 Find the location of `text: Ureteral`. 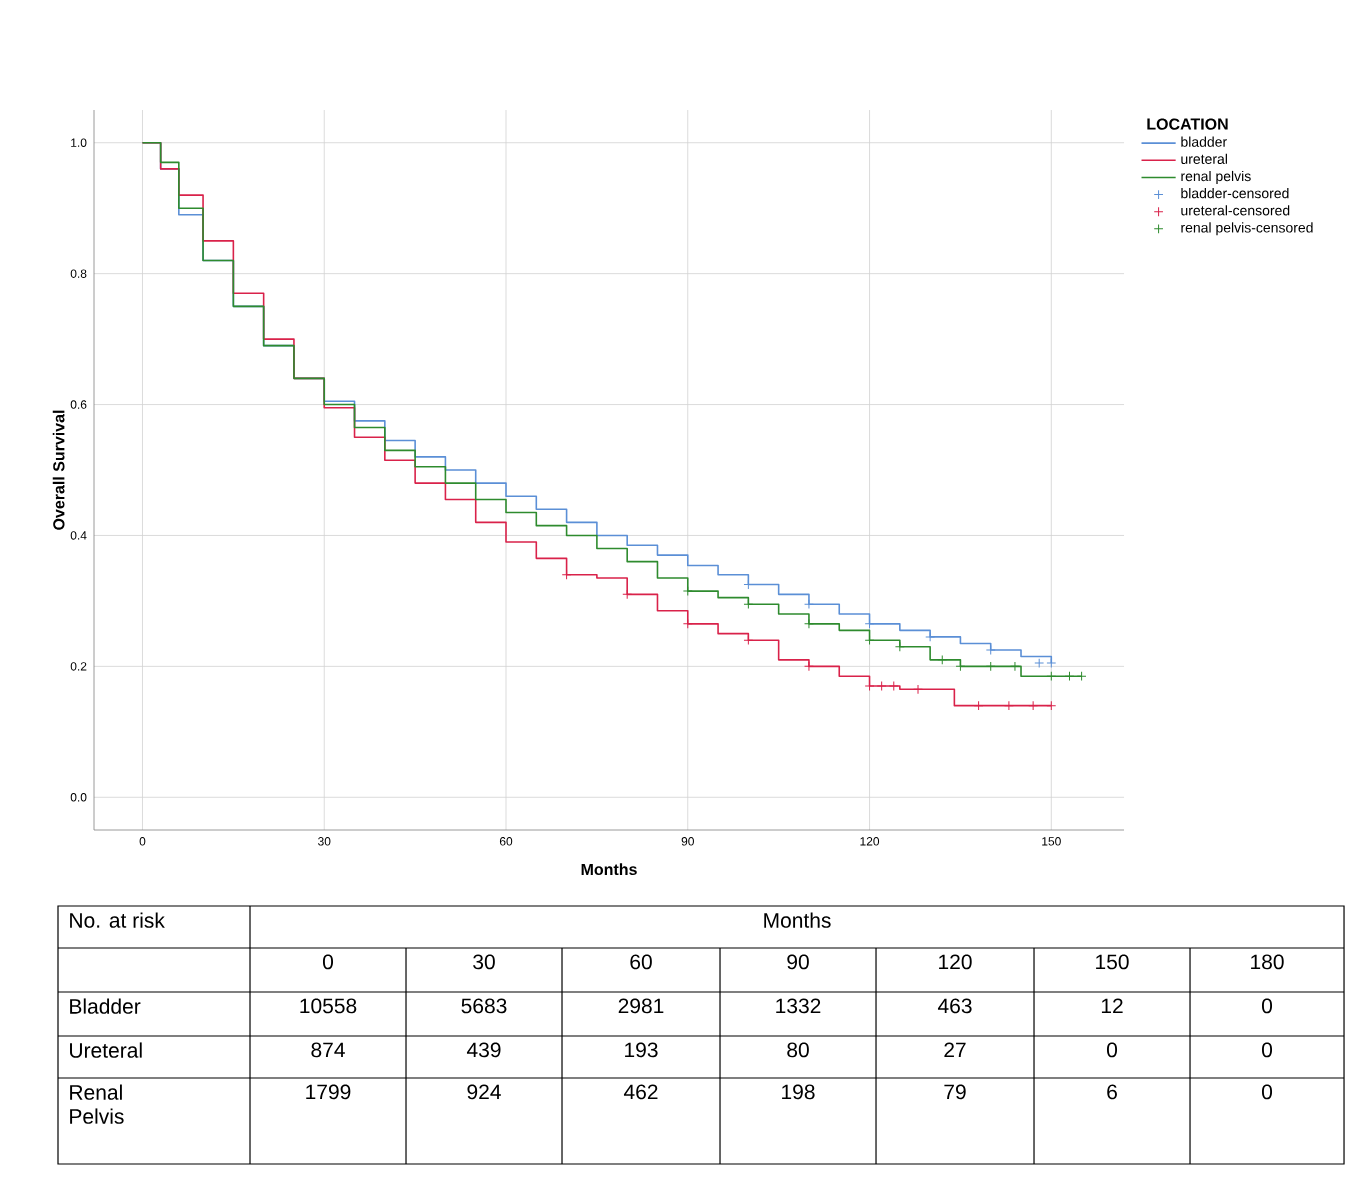

text: Ureteral is located at coordinates (106, 1050).